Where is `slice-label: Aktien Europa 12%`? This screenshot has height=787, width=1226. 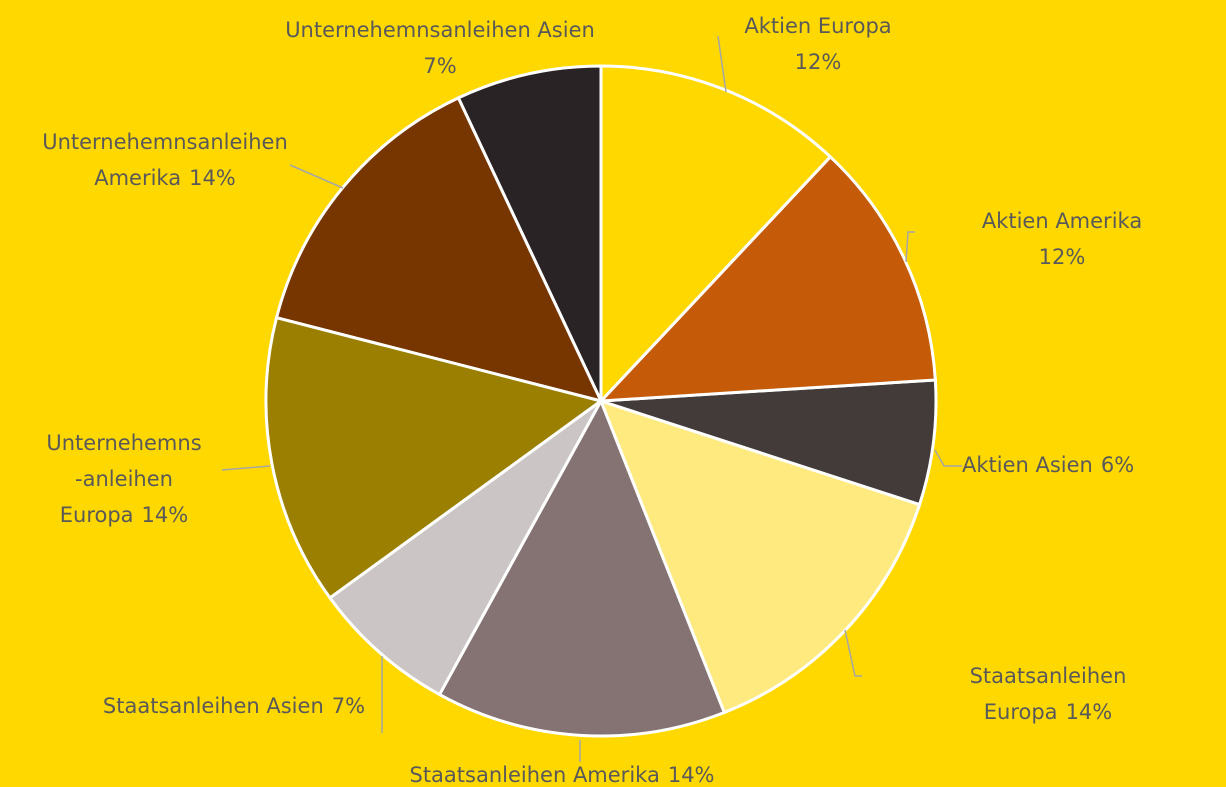 slice-label: Aktien Europa 12% is located at coordinates (817, 44).